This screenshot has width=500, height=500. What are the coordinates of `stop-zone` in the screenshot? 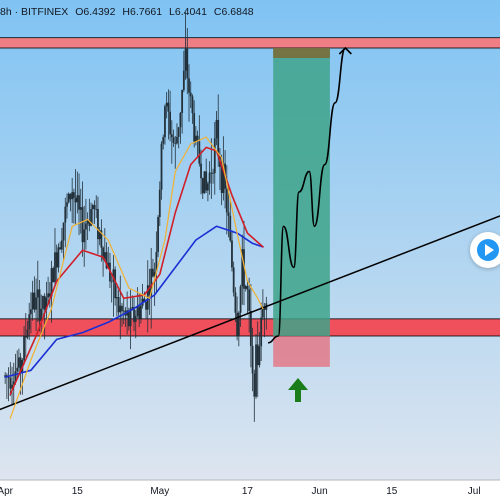 It's located at (301, 351).